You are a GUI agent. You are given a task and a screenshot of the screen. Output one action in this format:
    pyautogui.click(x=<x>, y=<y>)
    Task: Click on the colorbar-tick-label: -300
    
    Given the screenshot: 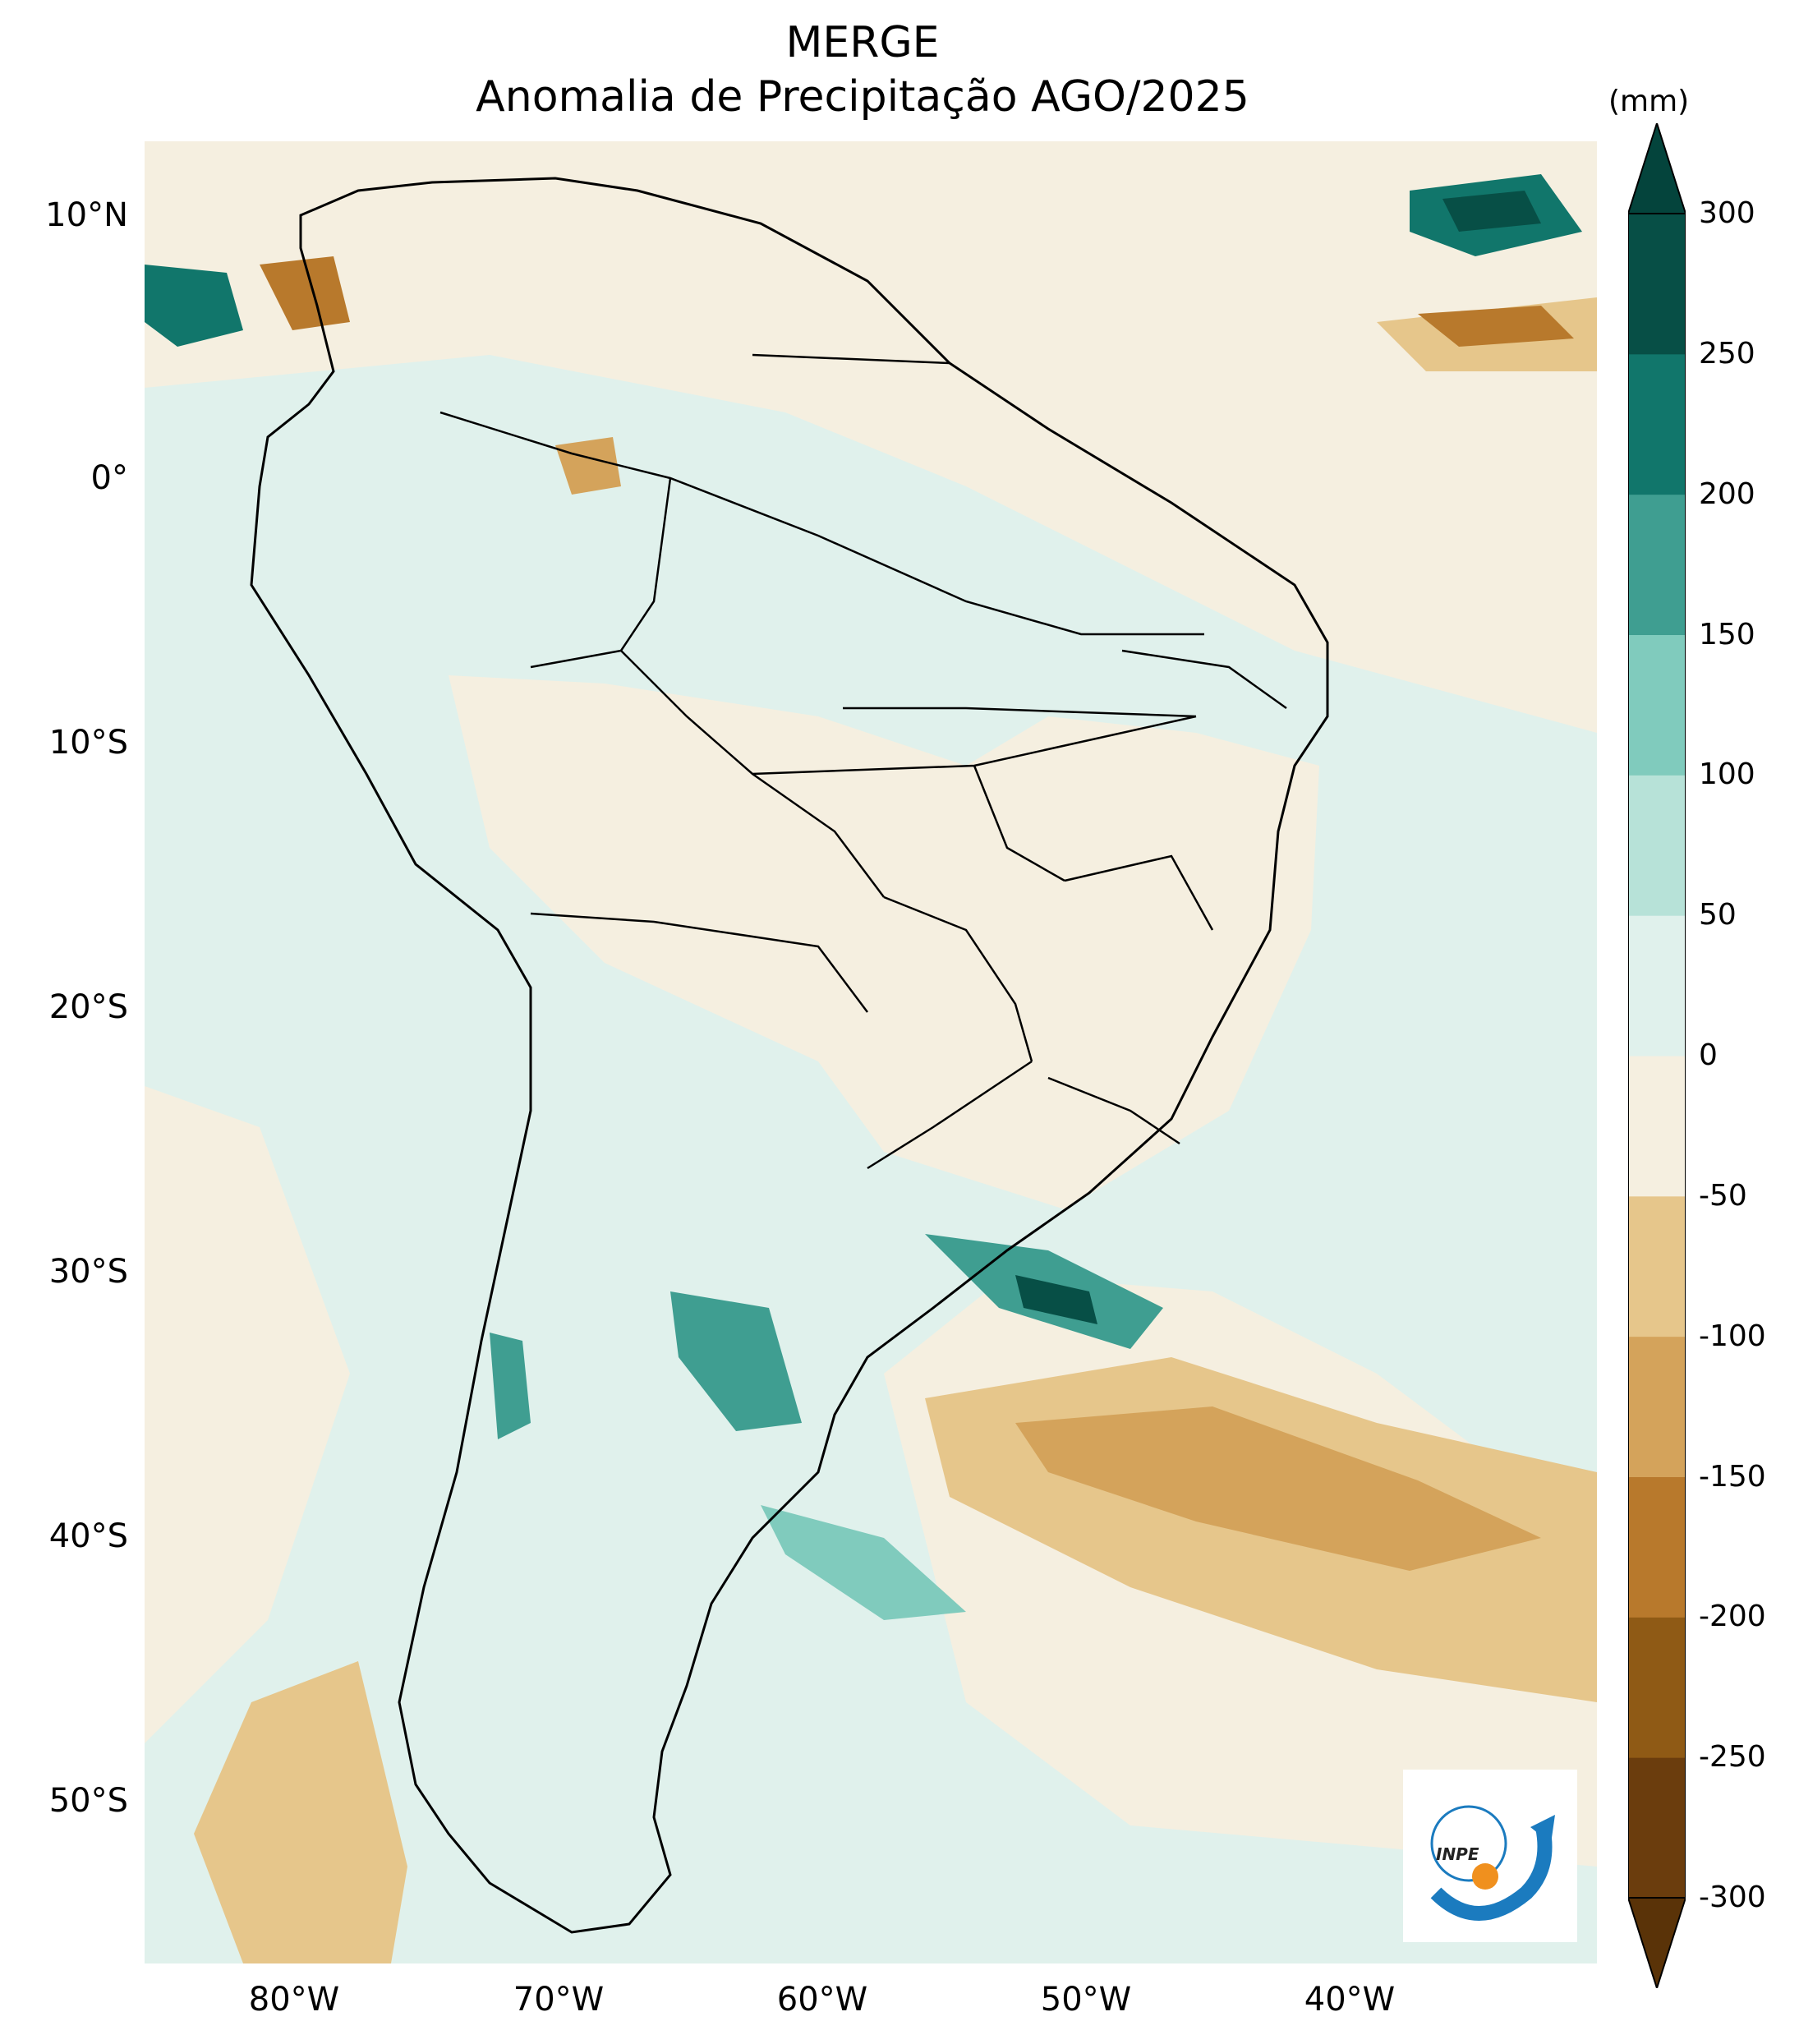 What is the action you would take?
    pyautogui.click(x=1733, y=1898)
    